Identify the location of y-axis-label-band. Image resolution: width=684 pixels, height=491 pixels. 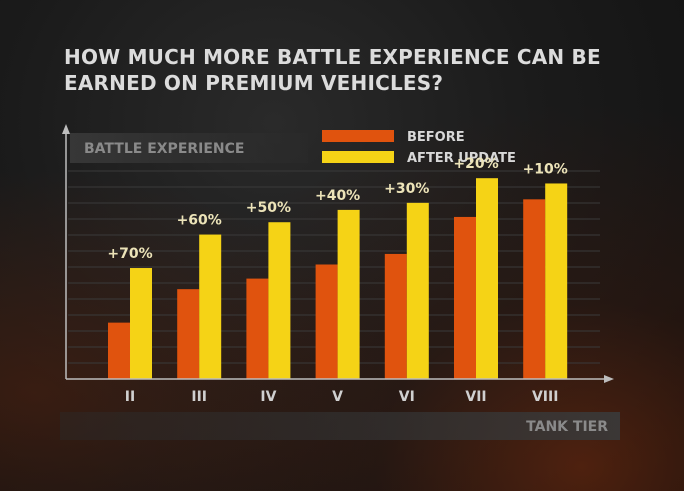
(189, 148).